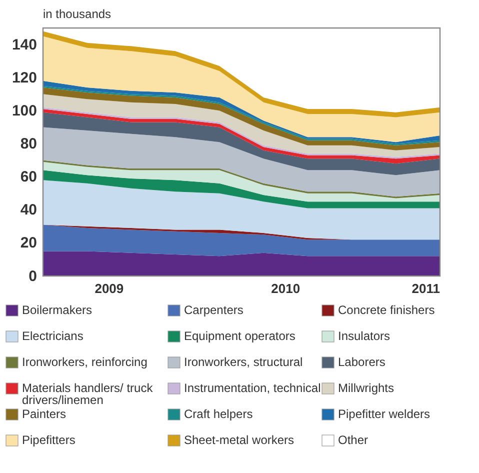 The image size is (479, 473). What do you see at coordinates (362, 362) in the screenshot?
I see `legend-label: Laborers` at bounding box center [362, 362].